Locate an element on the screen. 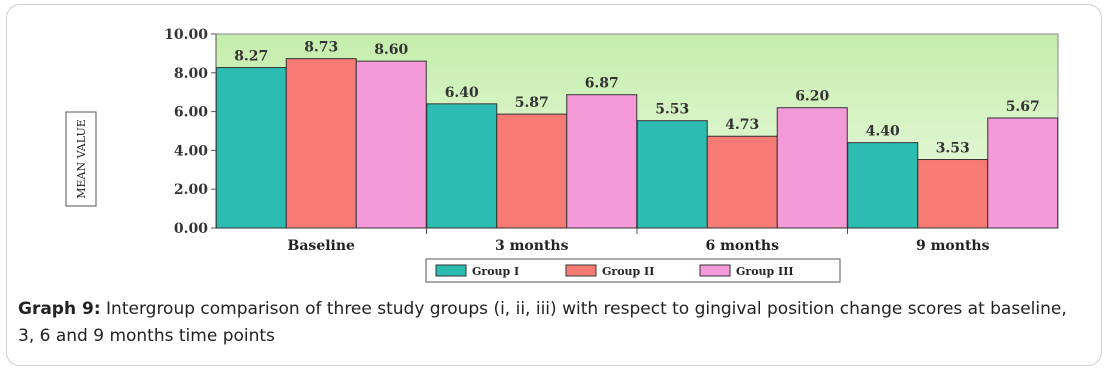  bar-value-label: 8.60 is located at coordinates (391, 50).